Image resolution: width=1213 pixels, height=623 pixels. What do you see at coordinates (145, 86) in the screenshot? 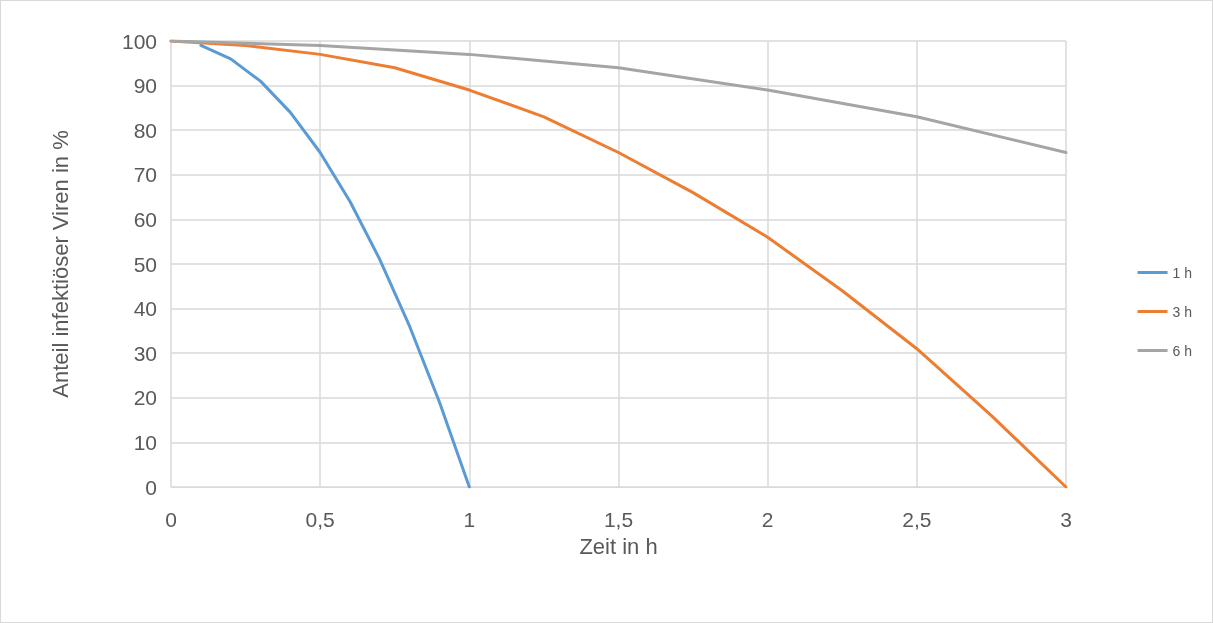
I see `y-tick-label: 90` at bounding box center [145, 86].